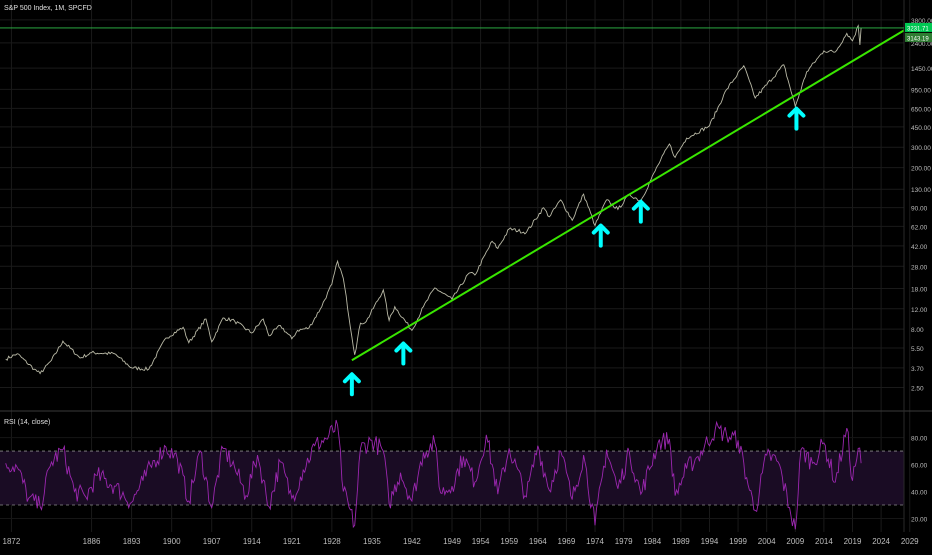 The width and height of the screenshot is (932, 555). Describe the element at coordinates (681, 541) in the screenshot. I see `x-tick-label: 1989` at that location.